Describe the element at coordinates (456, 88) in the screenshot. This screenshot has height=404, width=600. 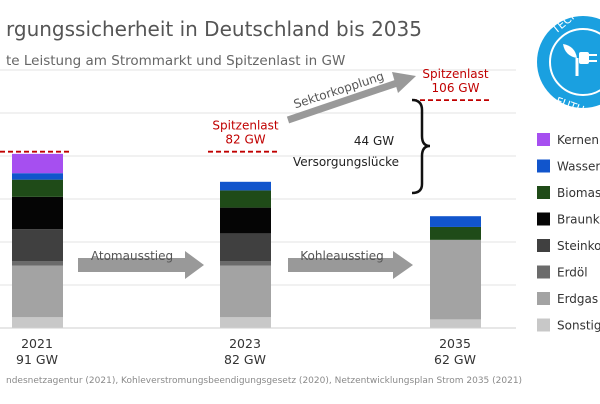
I see `peak-label-2035-1: 106 GW` at that location.